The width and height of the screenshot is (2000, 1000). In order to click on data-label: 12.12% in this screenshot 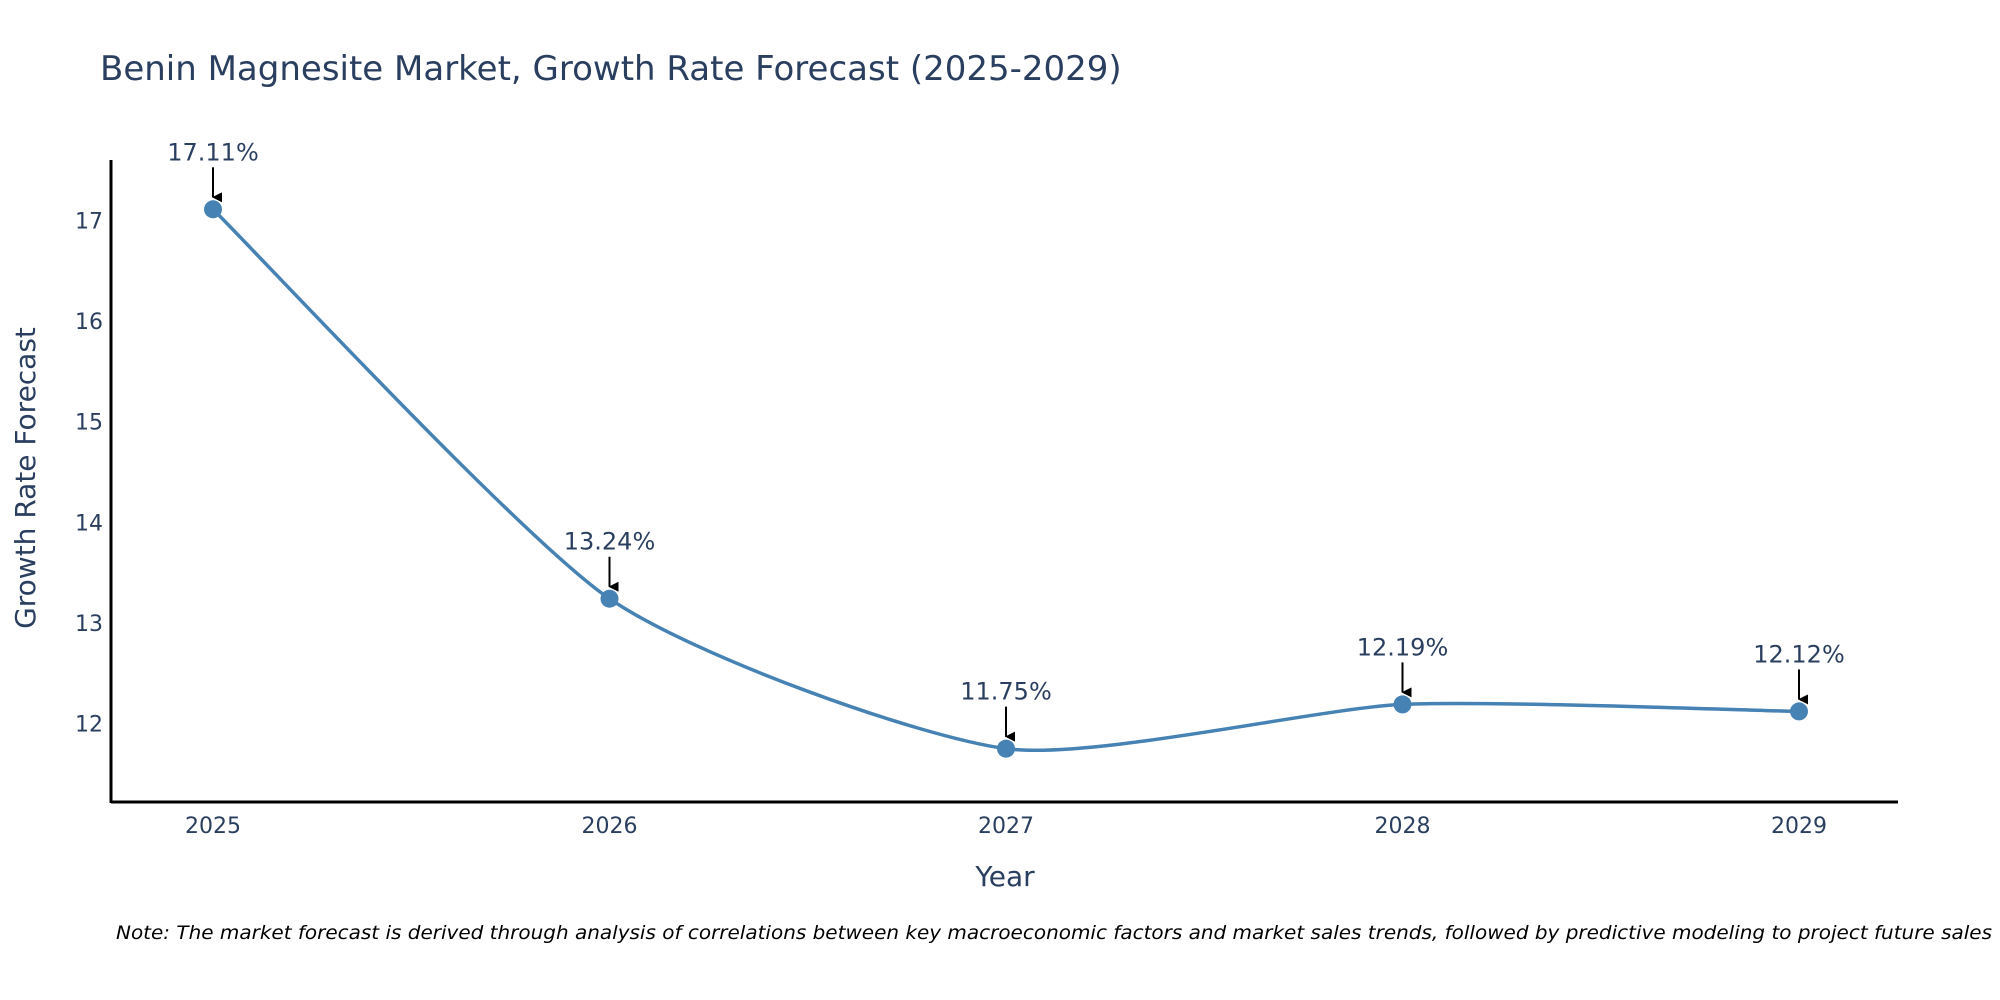, I will do `click(1799, 654)`.